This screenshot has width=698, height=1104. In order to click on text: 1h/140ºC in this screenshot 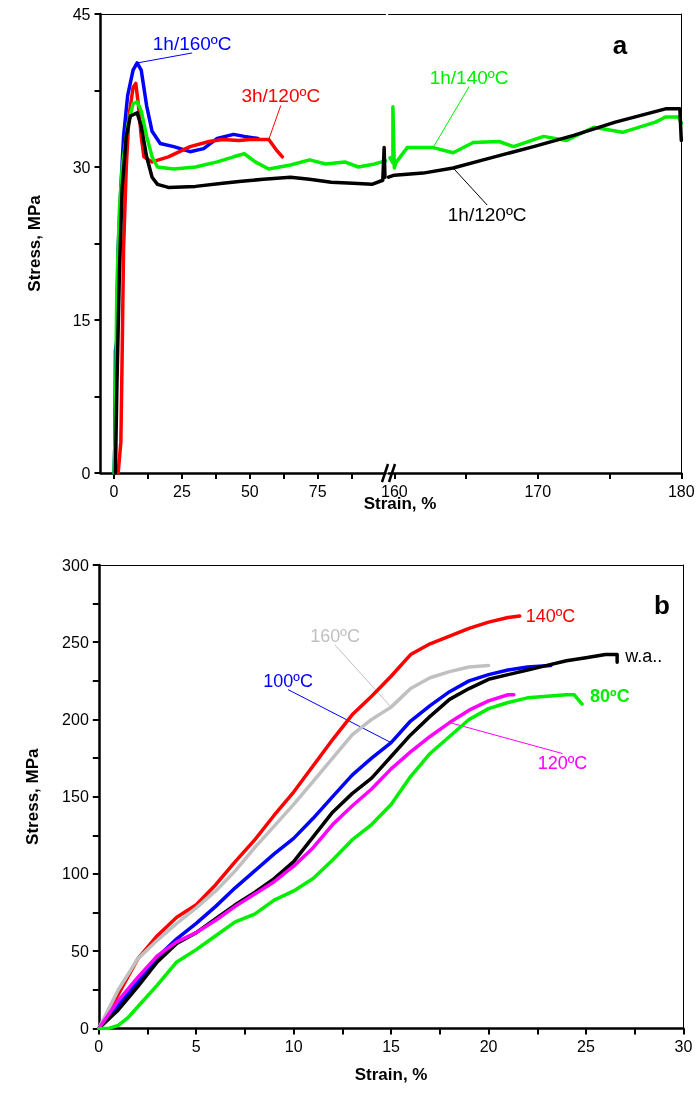, I will do `click(469, 77)`.